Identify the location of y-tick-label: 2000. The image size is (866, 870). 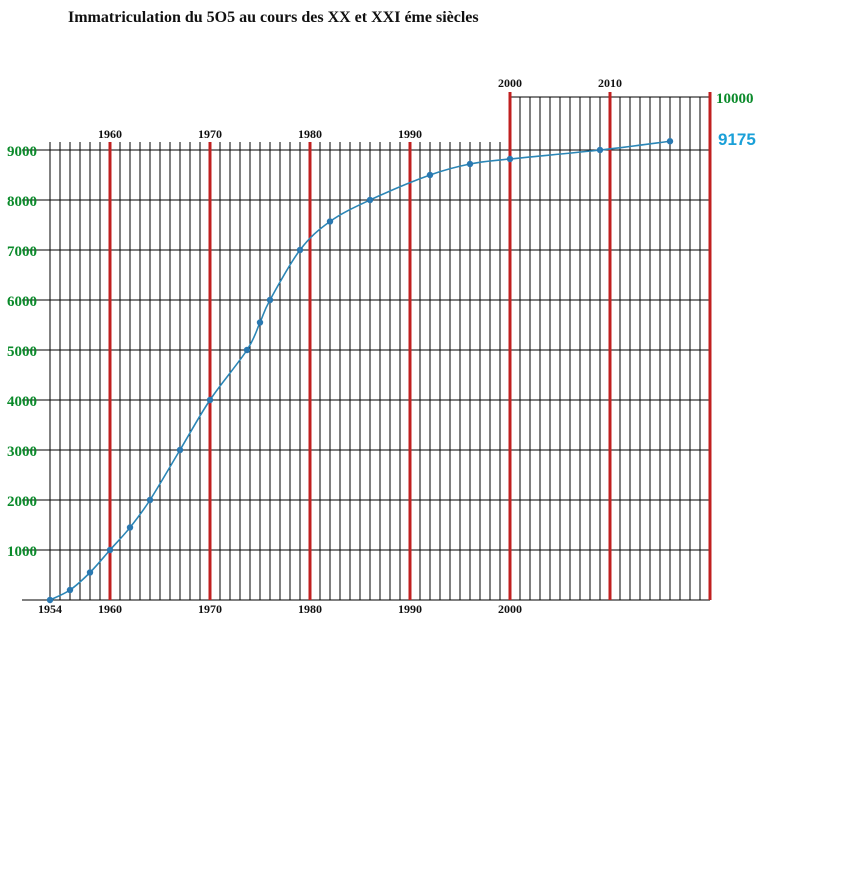
(22, 502).